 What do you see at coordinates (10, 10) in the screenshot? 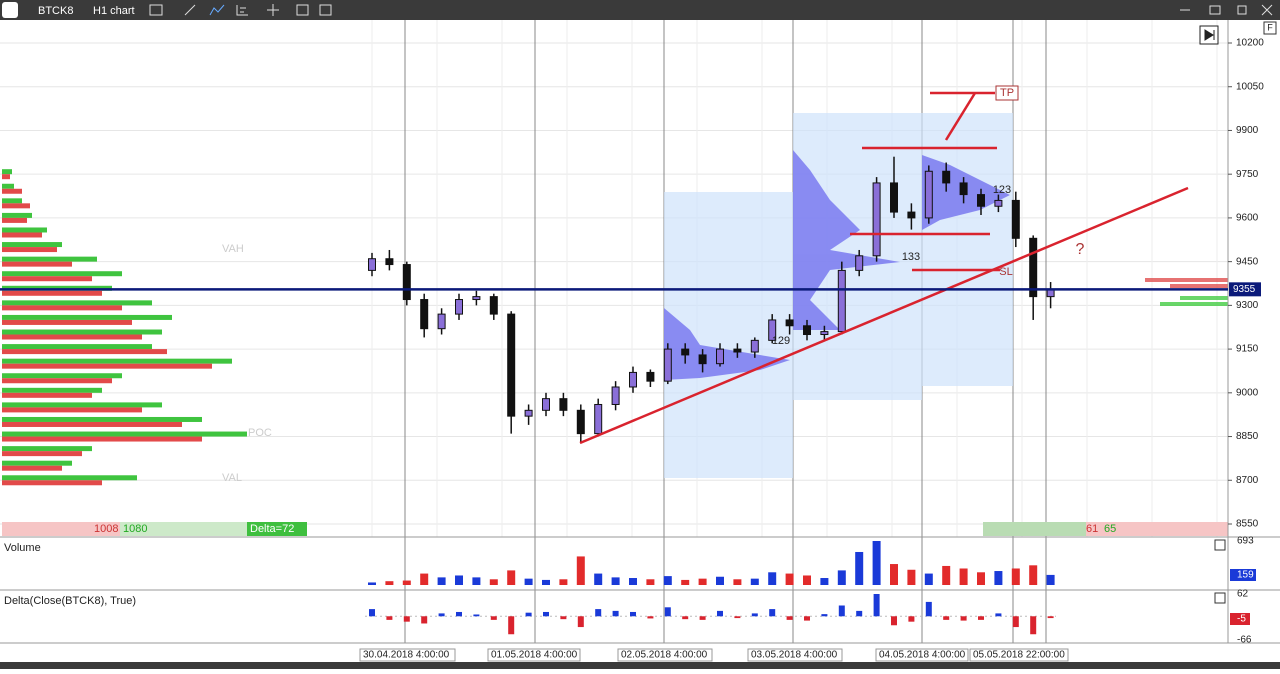
I see `logo` at bounding box center [10, 10].